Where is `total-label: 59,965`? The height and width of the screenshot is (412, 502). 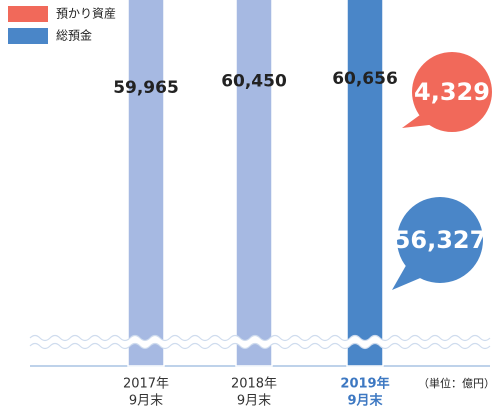
total-label: 59,965 is located at coordinates (146, 88).